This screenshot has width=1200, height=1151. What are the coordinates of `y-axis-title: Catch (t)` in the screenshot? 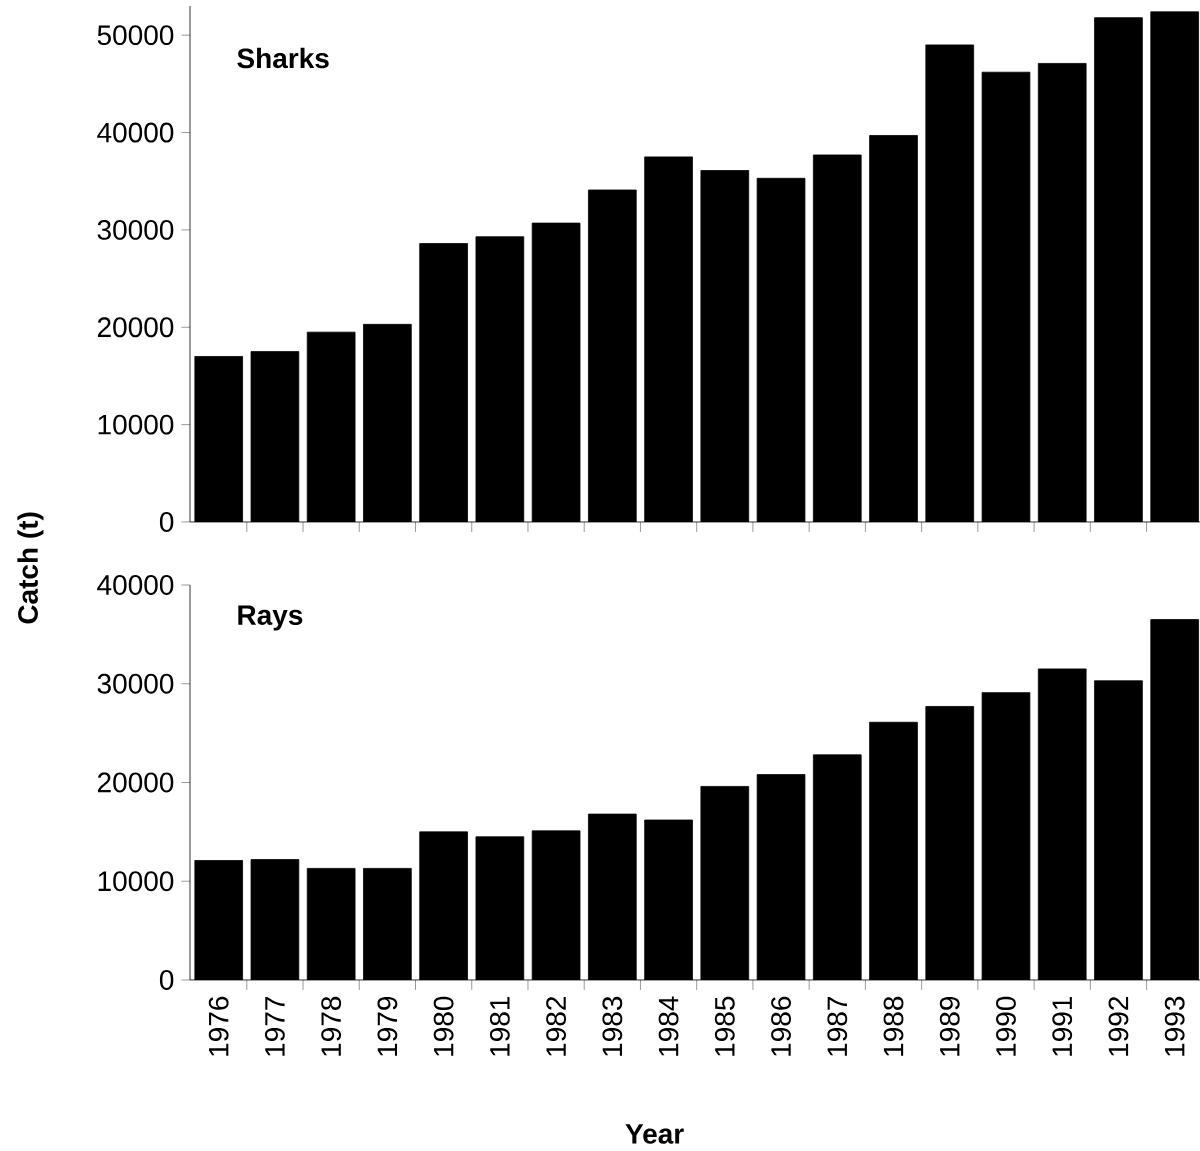 It's located at (30, 568).